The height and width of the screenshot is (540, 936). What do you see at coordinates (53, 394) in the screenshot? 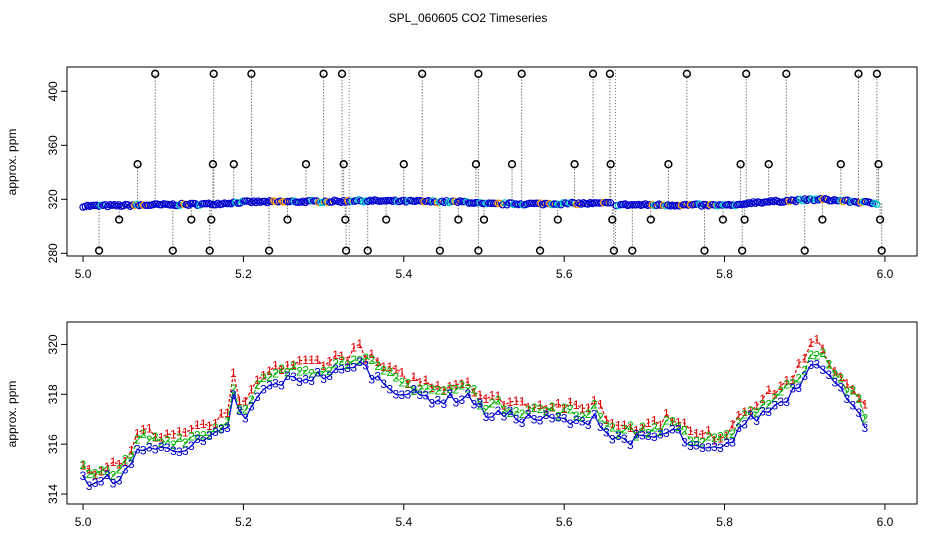
I see `y-tick-label: 318` at bounding box center [53, 394].